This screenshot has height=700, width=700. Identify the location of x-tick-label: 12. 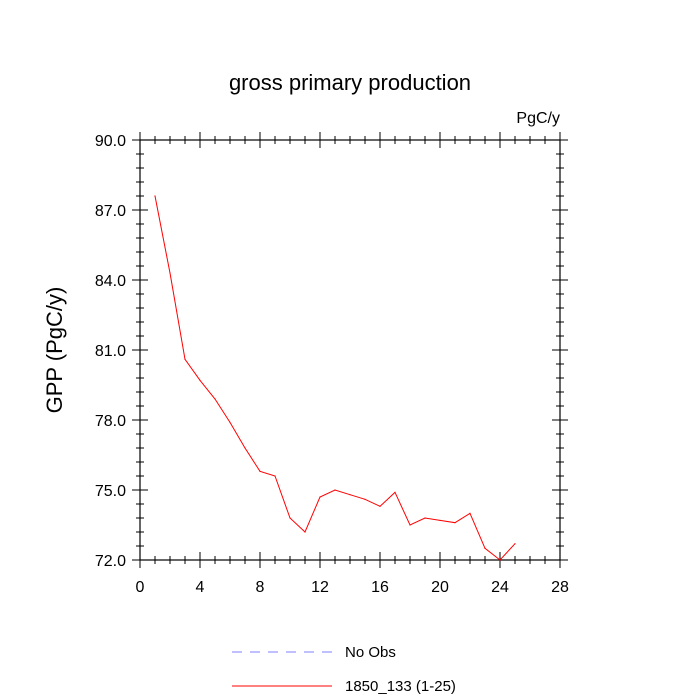
(320, 587).